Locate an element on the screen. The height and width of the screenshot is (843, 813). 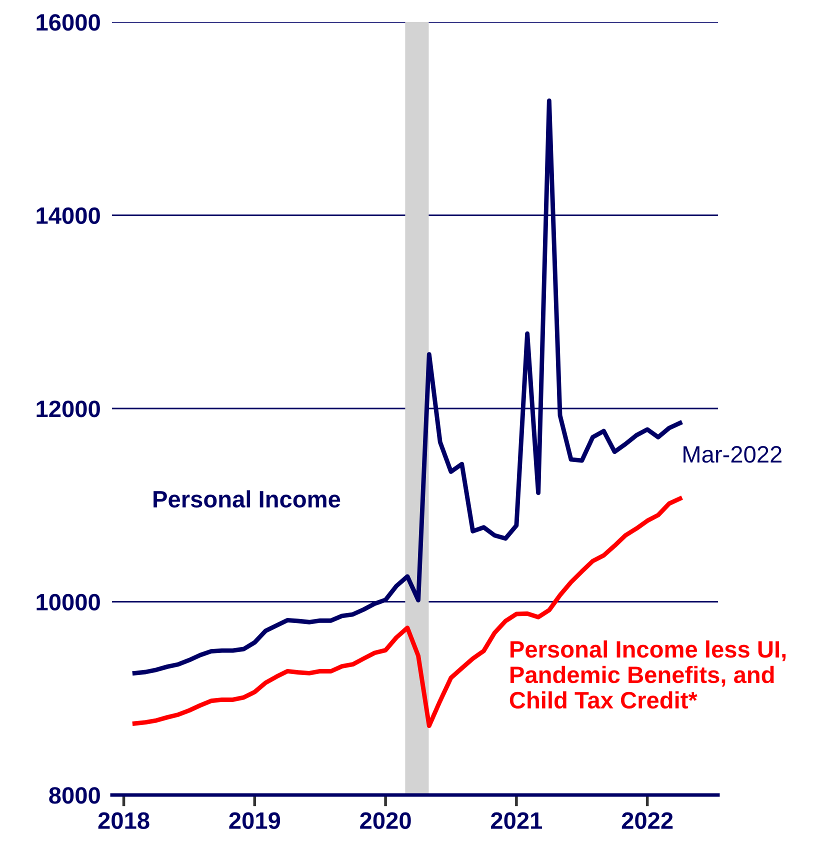
y-tick-label: 16000 is located at coordinates (68, 22).